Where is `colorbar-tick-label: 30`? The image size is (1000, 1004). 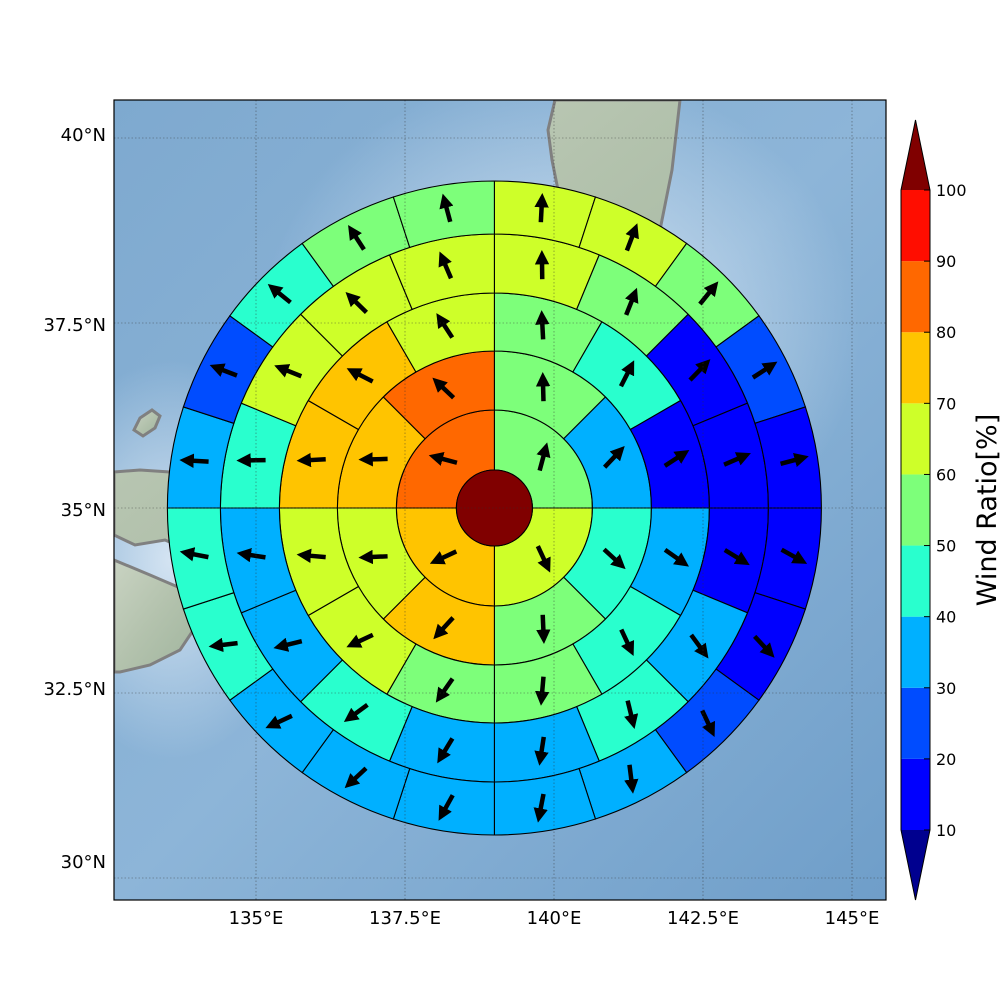 colorbar-tick-label: 30 is located at coordinates (946, 688).